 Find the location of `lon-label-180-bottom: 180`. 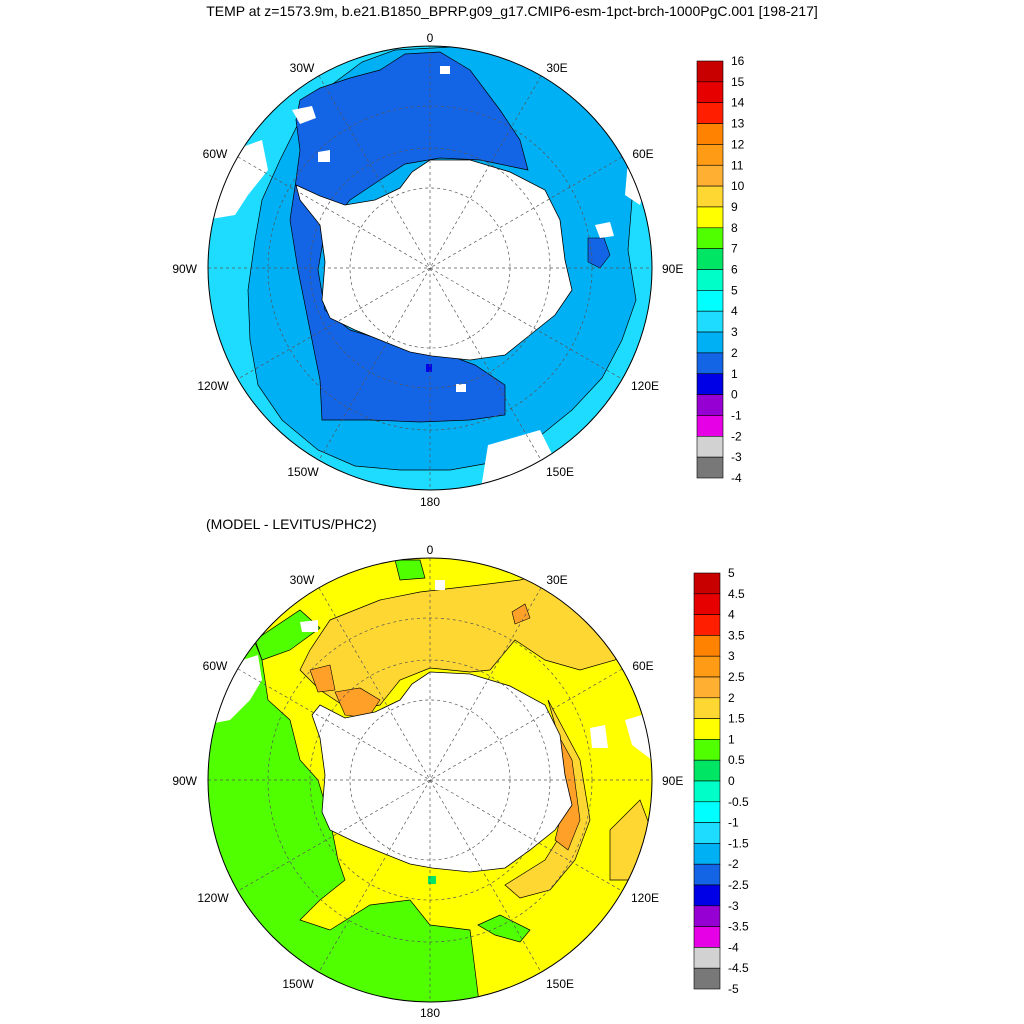

lon-label-180-bottom: 180 is located at coordinates (430, 1013).